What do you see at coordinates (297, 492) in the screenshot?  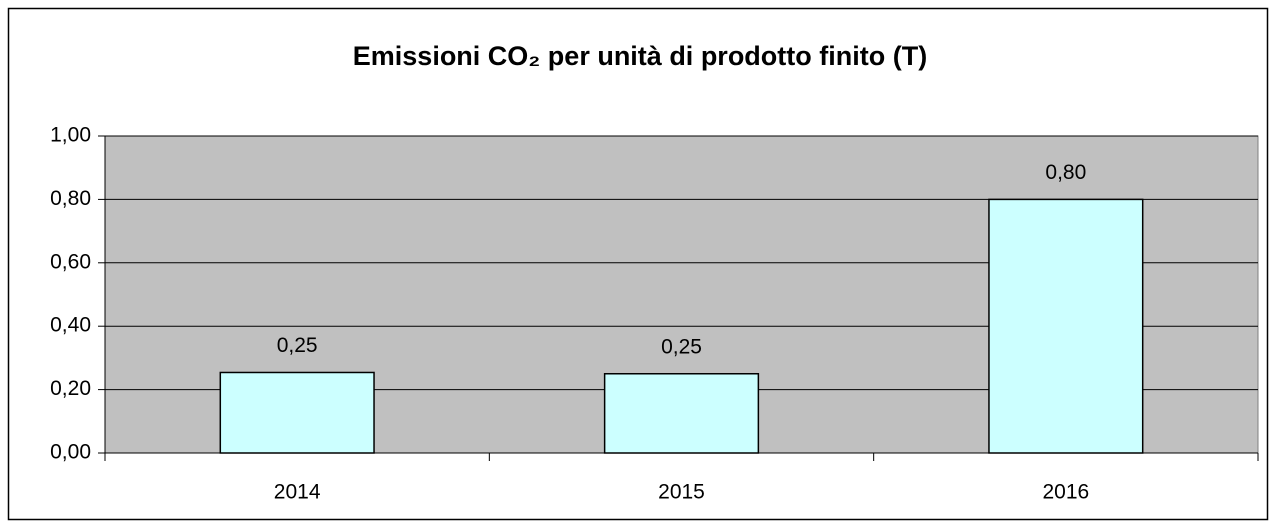 I see `x-tick-label: 2014` at bounding box center [297, 492].